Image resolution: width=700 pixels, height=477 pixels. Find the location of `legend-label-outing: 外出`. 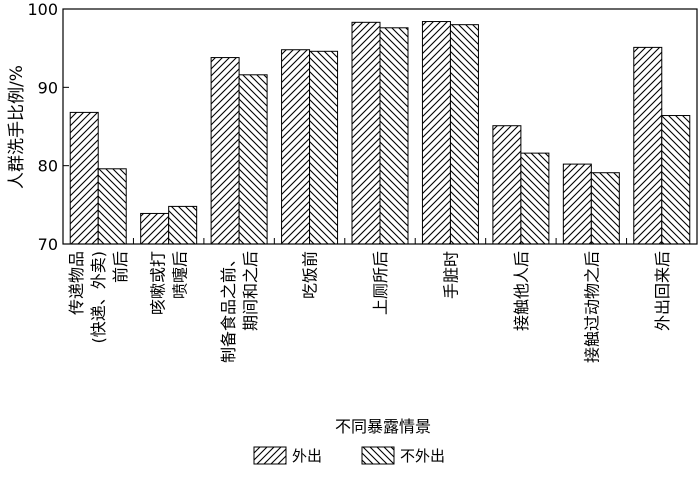

legend-label-outing: 外出 is located at coordinates (307, 456).